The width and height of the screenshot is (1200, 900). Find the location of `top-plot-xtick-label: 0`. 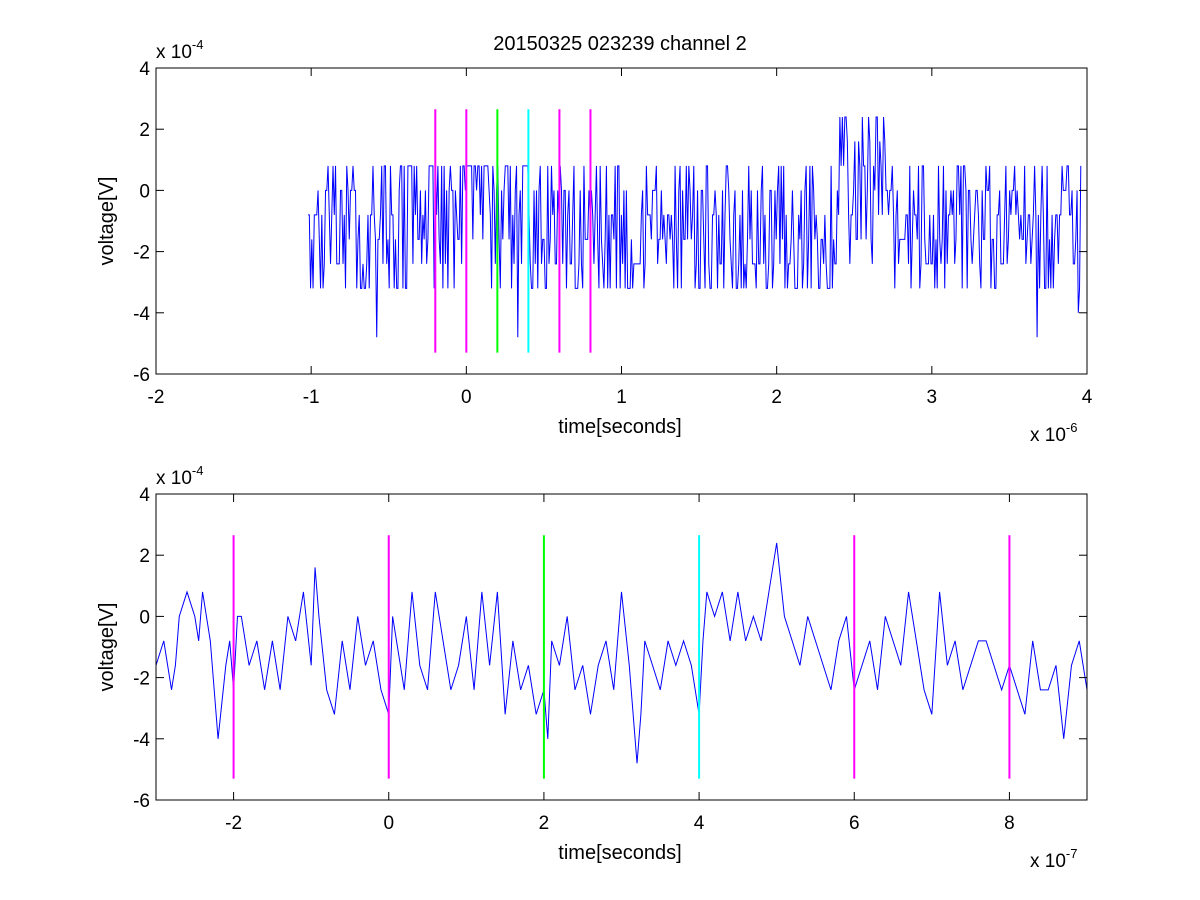

top-plot-xtick-label: 0 is located at coordinates (466, 397).